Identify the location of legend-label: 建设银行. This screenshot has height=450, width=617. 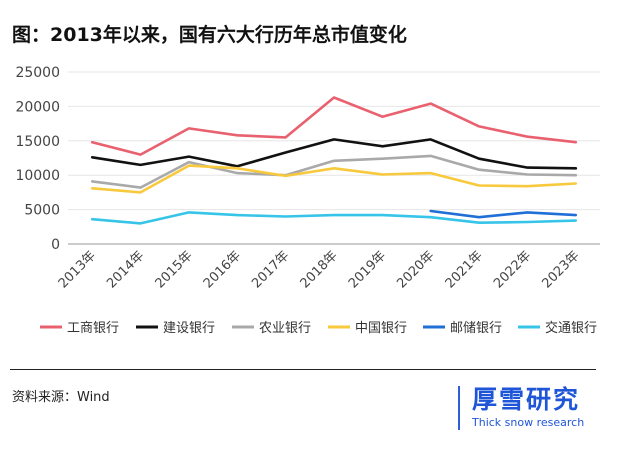
(189, 328).